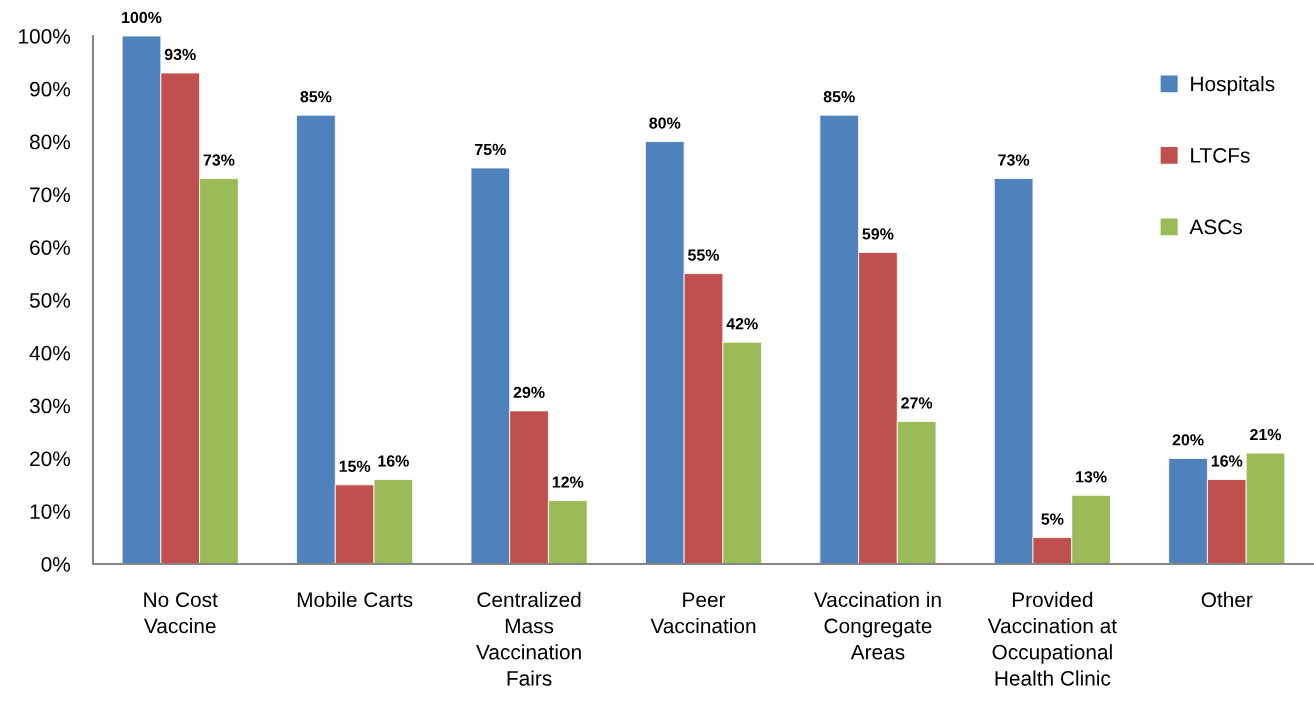  Describe the element at coordinates (50, 195) in the screenshot. I see `y-tick-label: 70%` at that location.